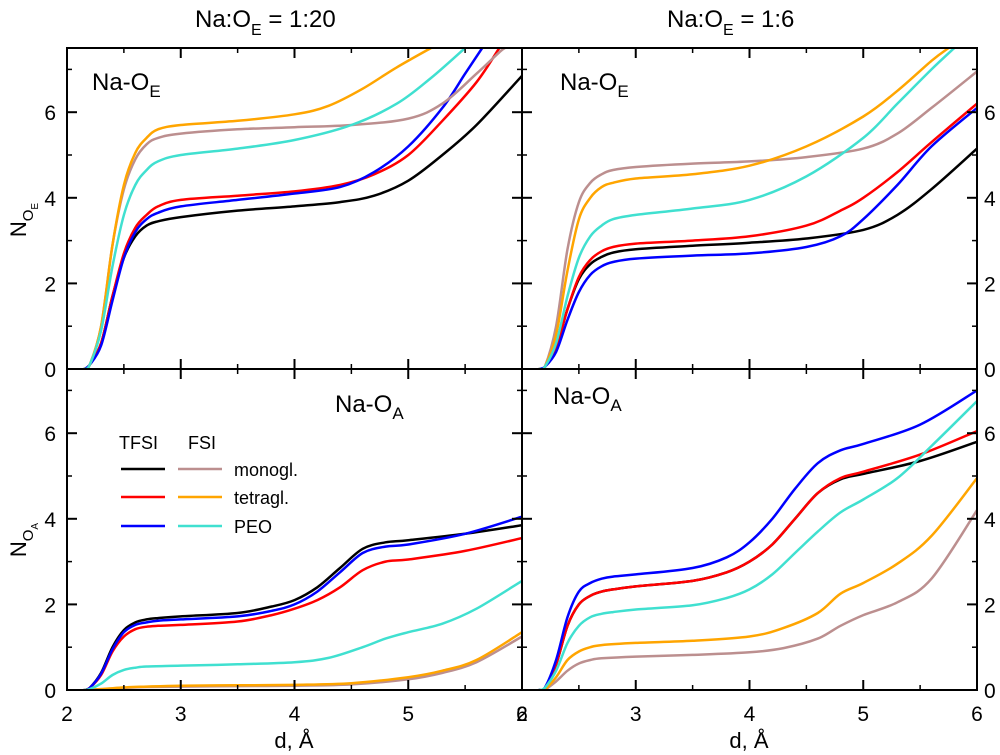 This screenshot has width=1000, height=755. I want to click on legend-header-tfsi: TFSI, so click(138, 443).